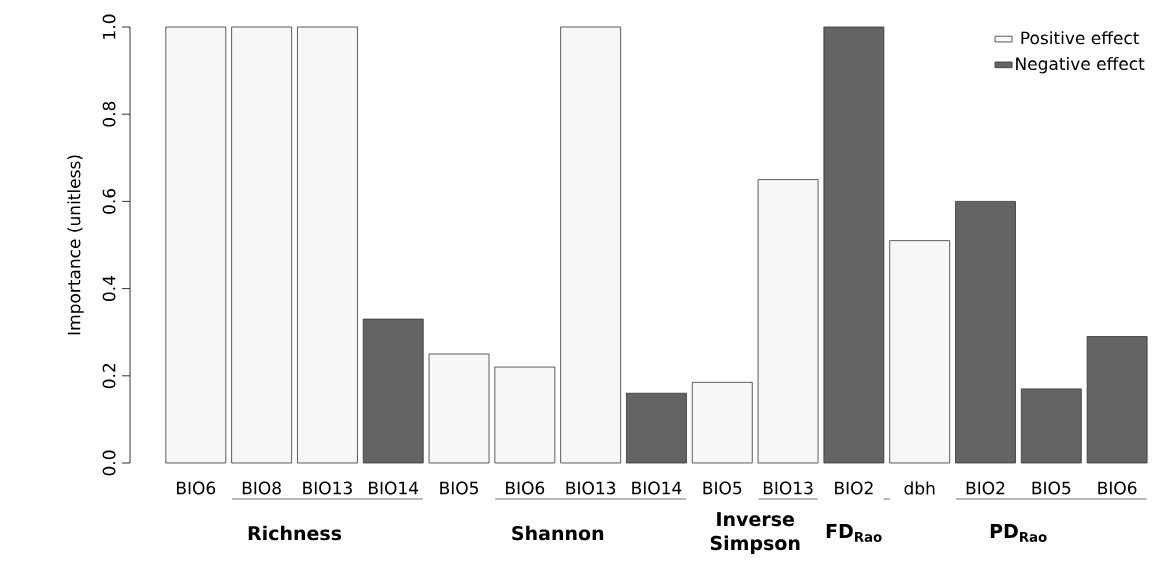 This screenshot has width=1158, height=581. What do you see at coordinates (1080, 65) in the screenshot?
I see `legend-label: Negative effect` at bounding box center [1080, 65].